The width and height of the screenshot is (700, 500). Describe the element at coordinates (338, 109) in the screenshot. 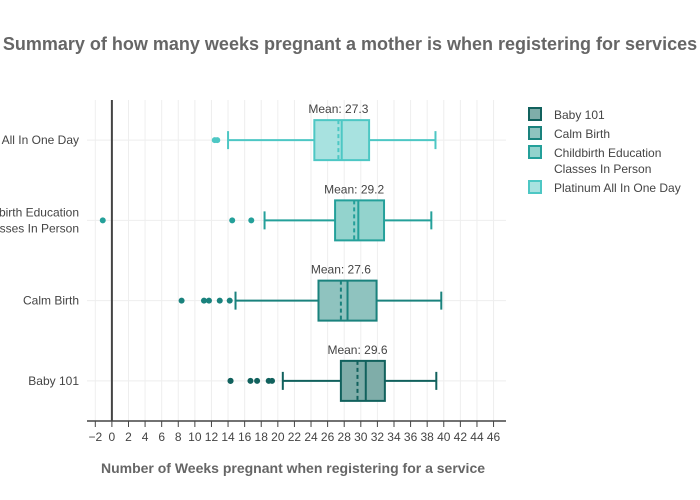

I see `mean-annotation: Mean: 27.3` at that location.